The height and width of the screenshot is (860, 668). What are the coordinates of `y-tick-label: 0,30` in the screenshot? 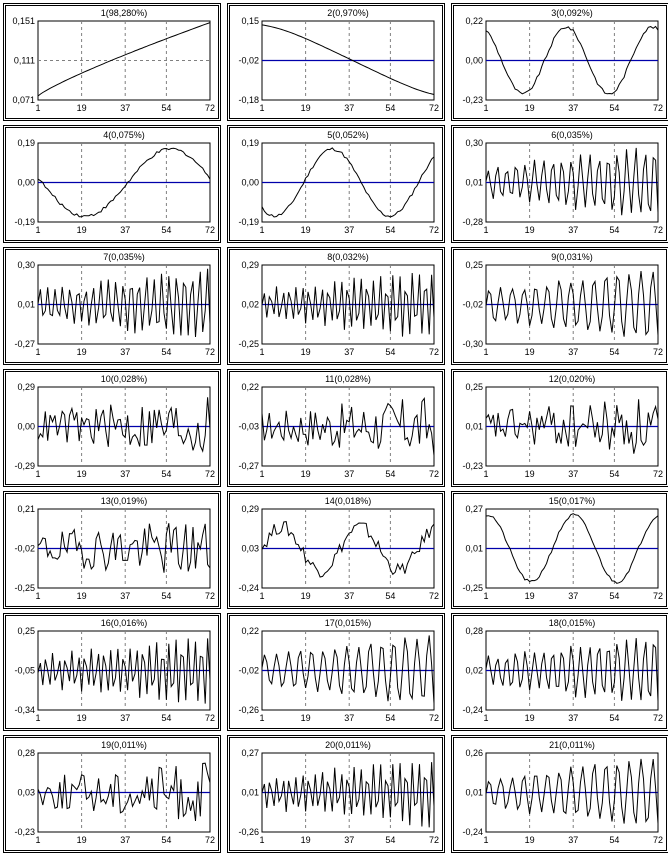 It's located at (474, 143).